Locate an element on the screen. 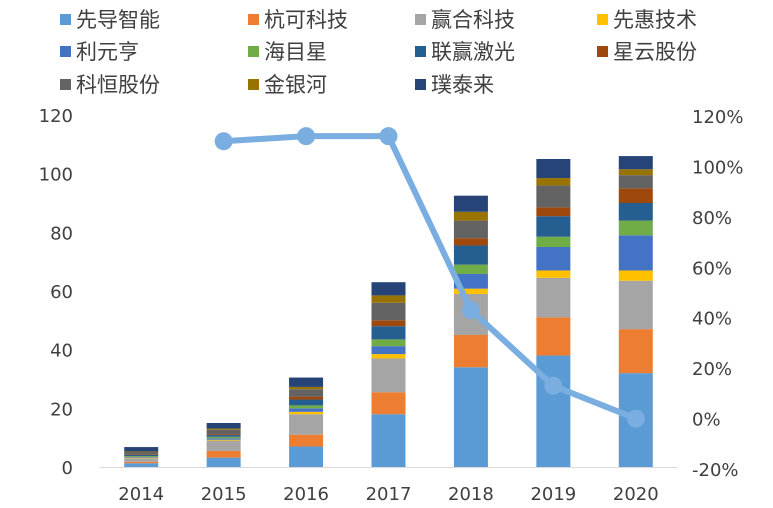  legend-label-3: 先惠技术 is located at coordinates (655, 20).